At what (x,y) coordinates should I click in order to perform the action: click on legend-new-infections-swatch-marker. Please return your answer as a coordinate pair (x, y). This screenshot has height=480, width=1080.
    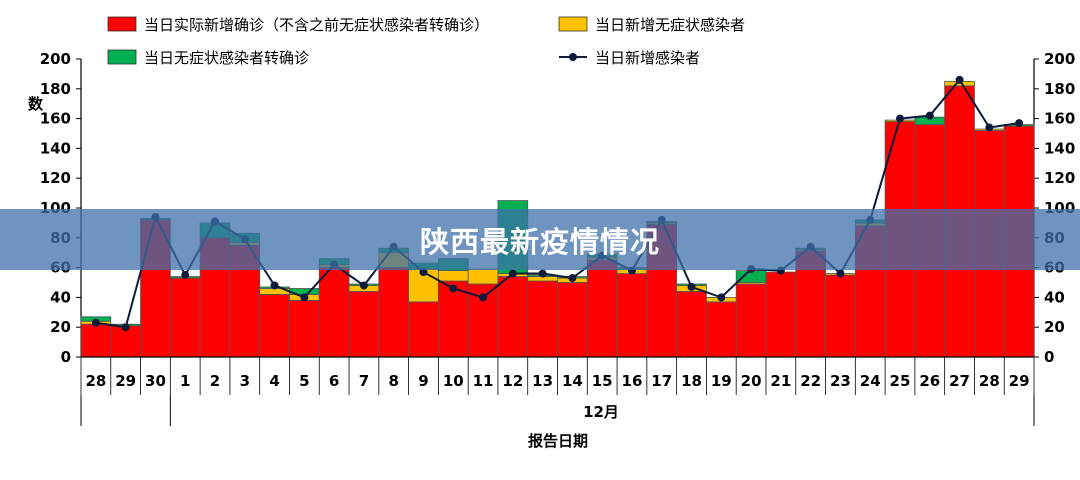
    Looking at the image, I should click on (573, 57).